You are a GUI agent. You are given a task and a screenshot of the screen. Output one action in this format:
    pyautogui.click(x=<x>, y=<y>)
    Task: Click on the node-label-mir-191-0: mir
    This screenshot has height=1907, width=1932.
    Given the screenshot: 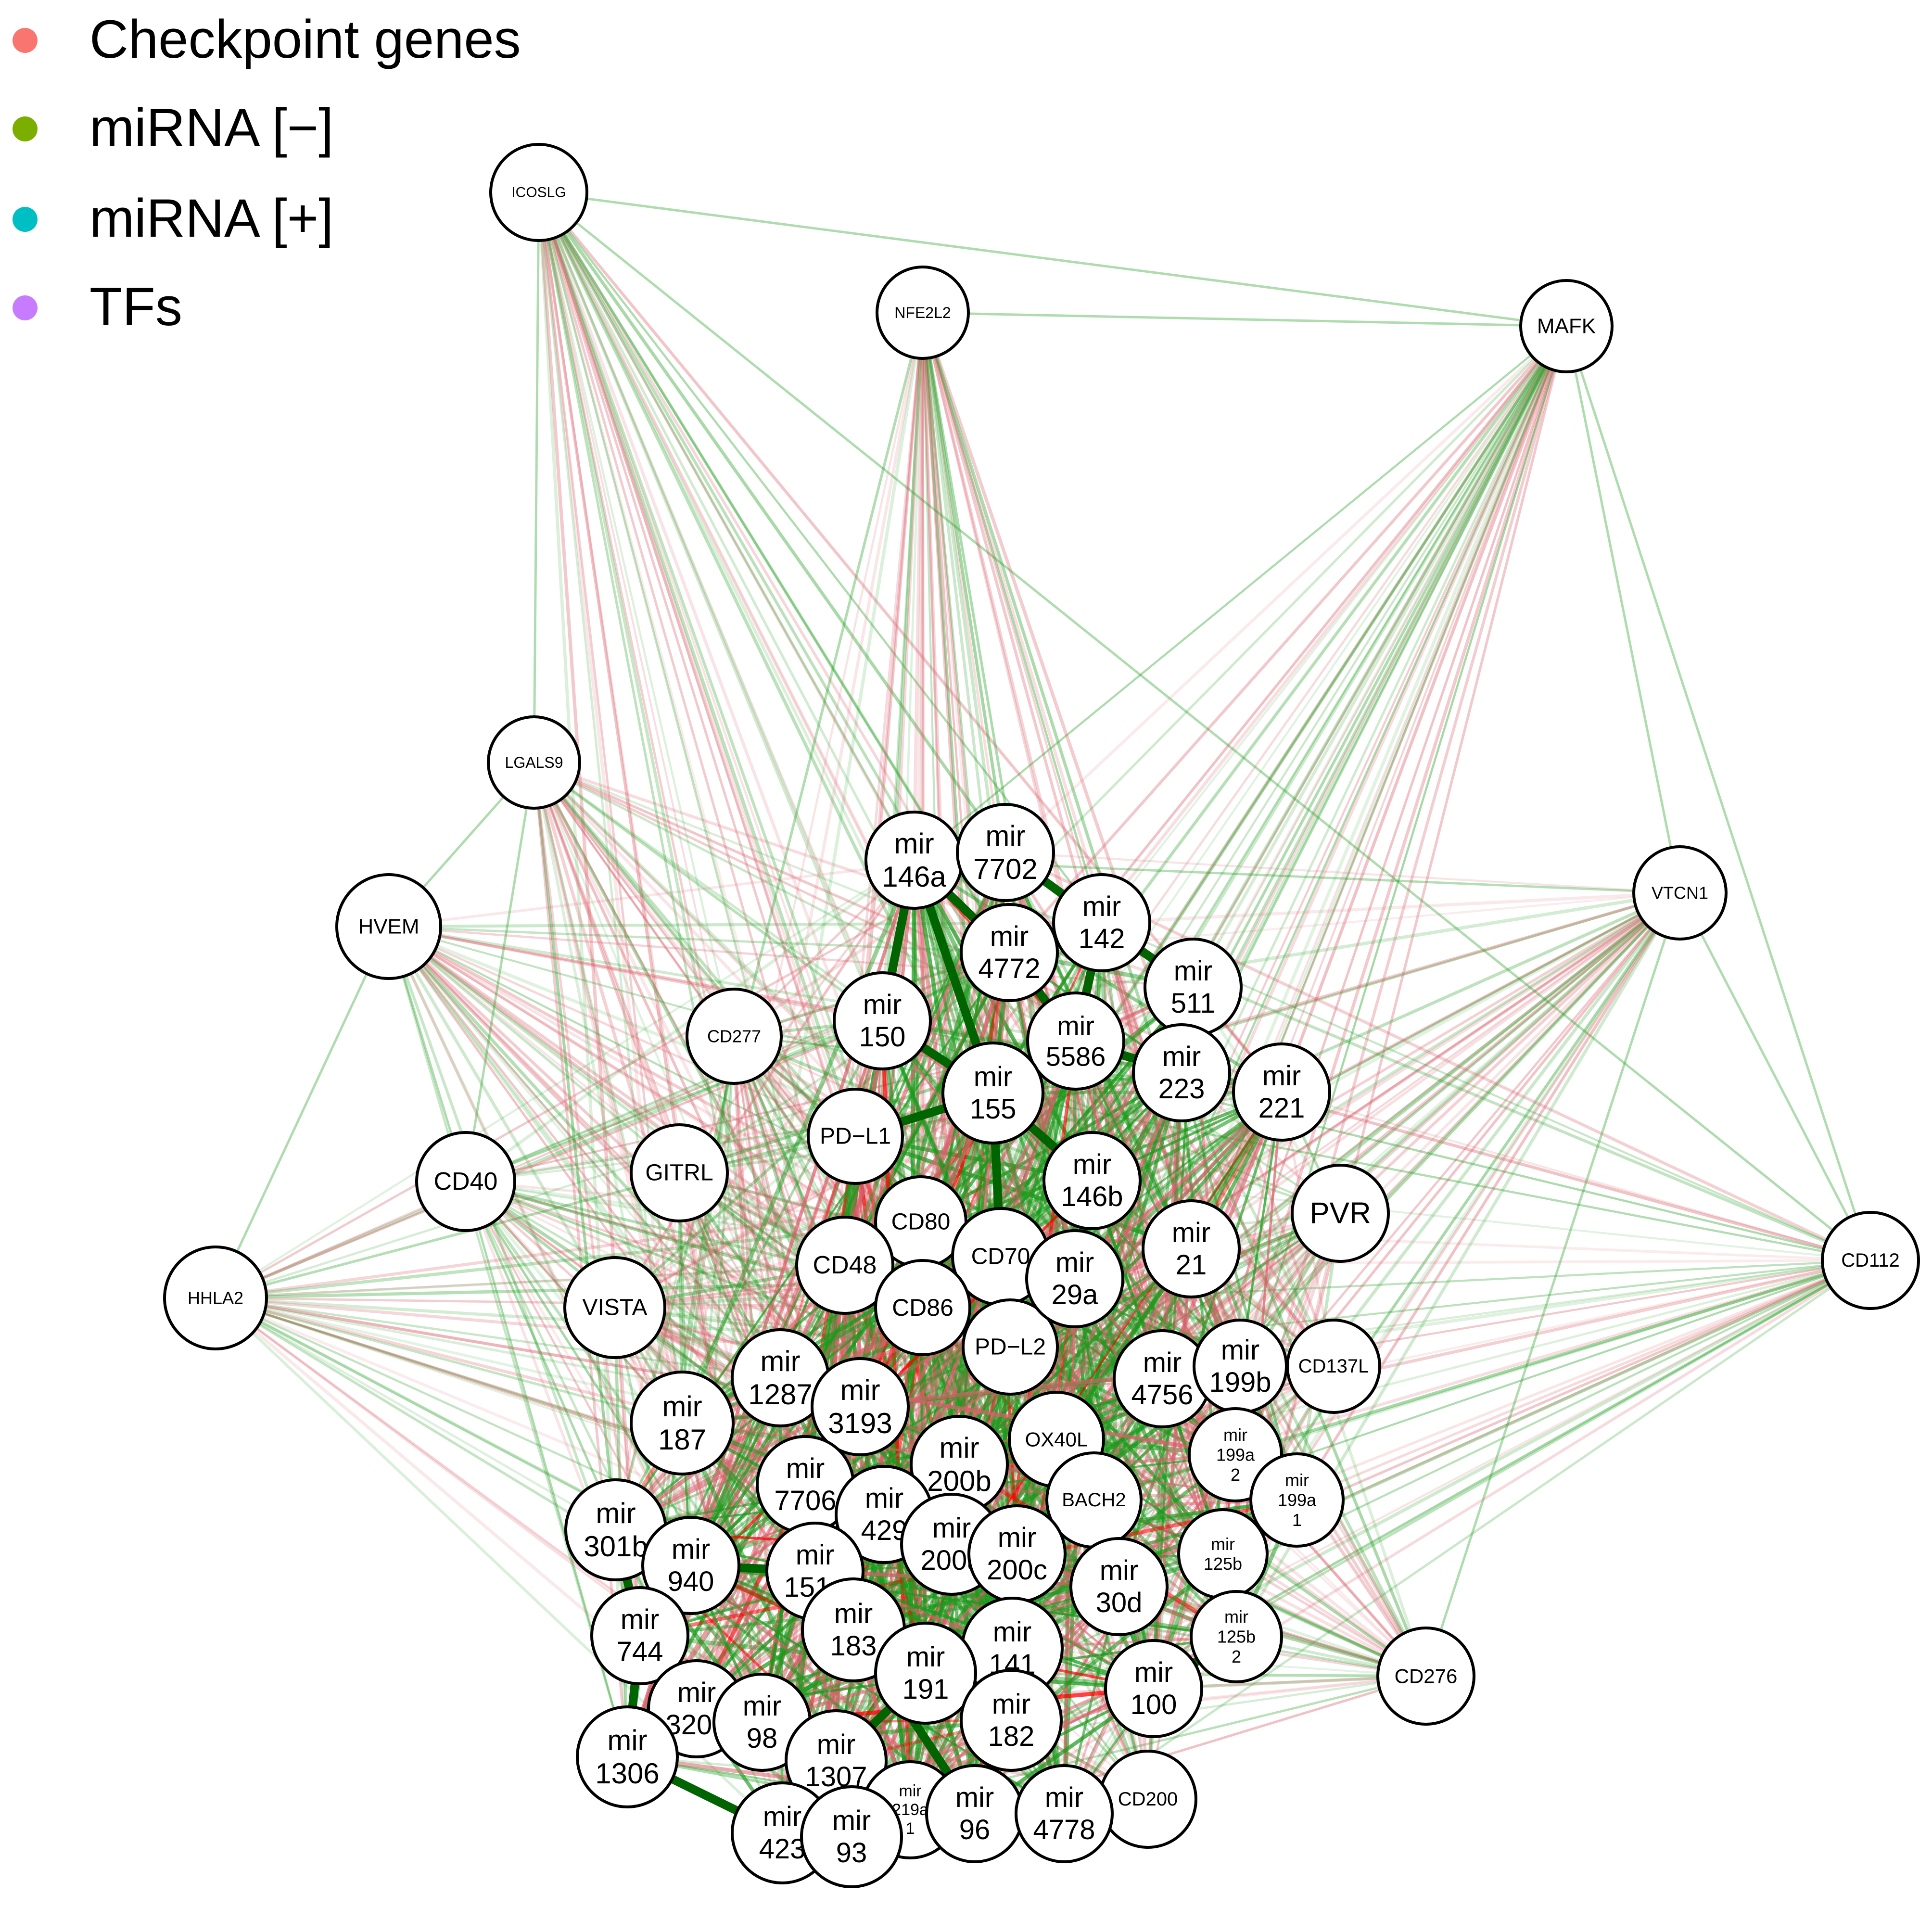 What is the action you would take?
    pyautogui.click(x=925, y=1657)
    